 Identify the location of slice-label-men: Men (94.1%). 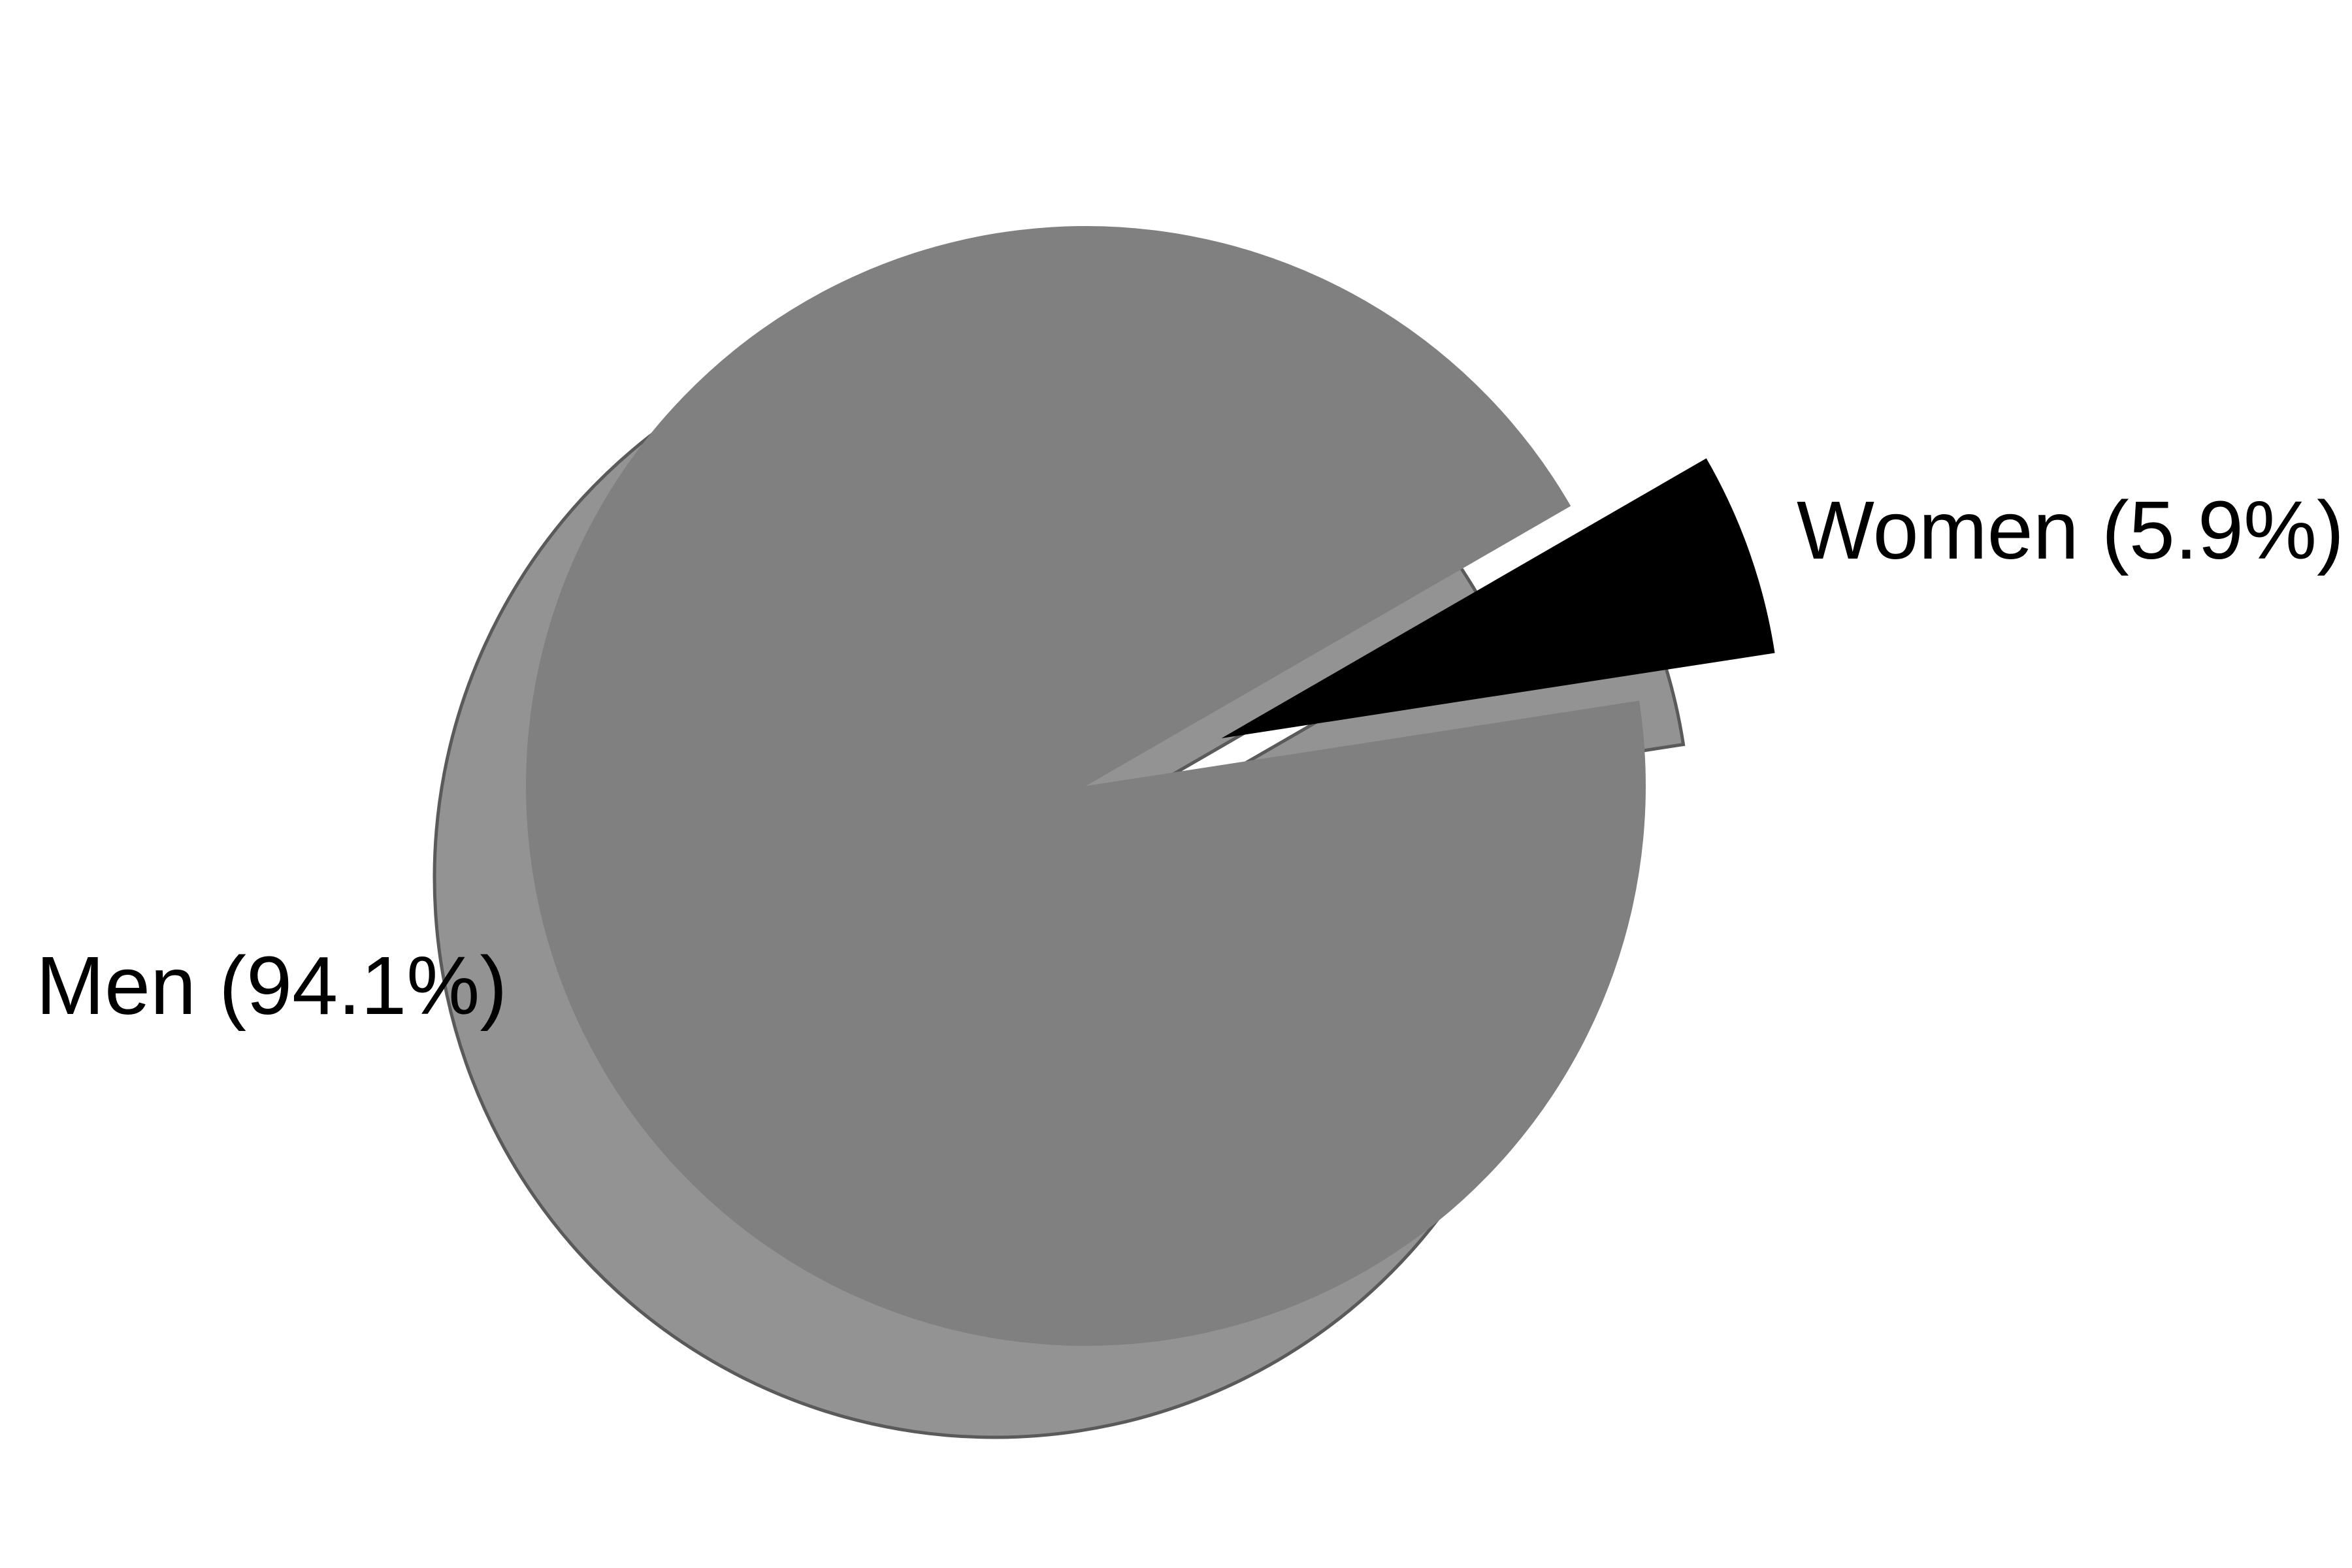
(271, 985).